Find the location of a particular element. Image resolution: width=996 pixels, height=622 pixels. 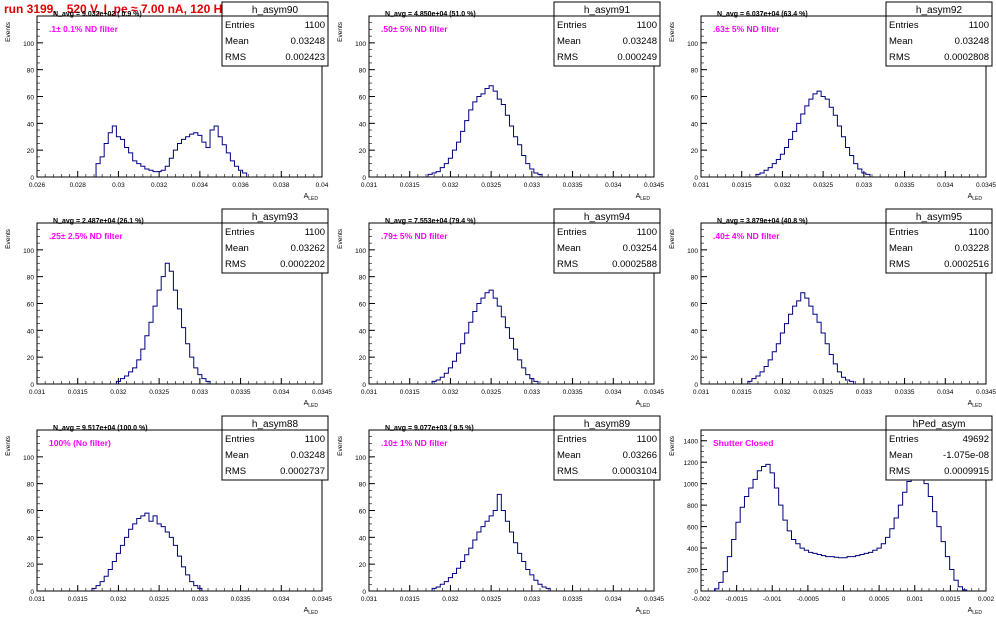

filter-annotation: .40± 4% ND filter is located at coordinates (746, 236).